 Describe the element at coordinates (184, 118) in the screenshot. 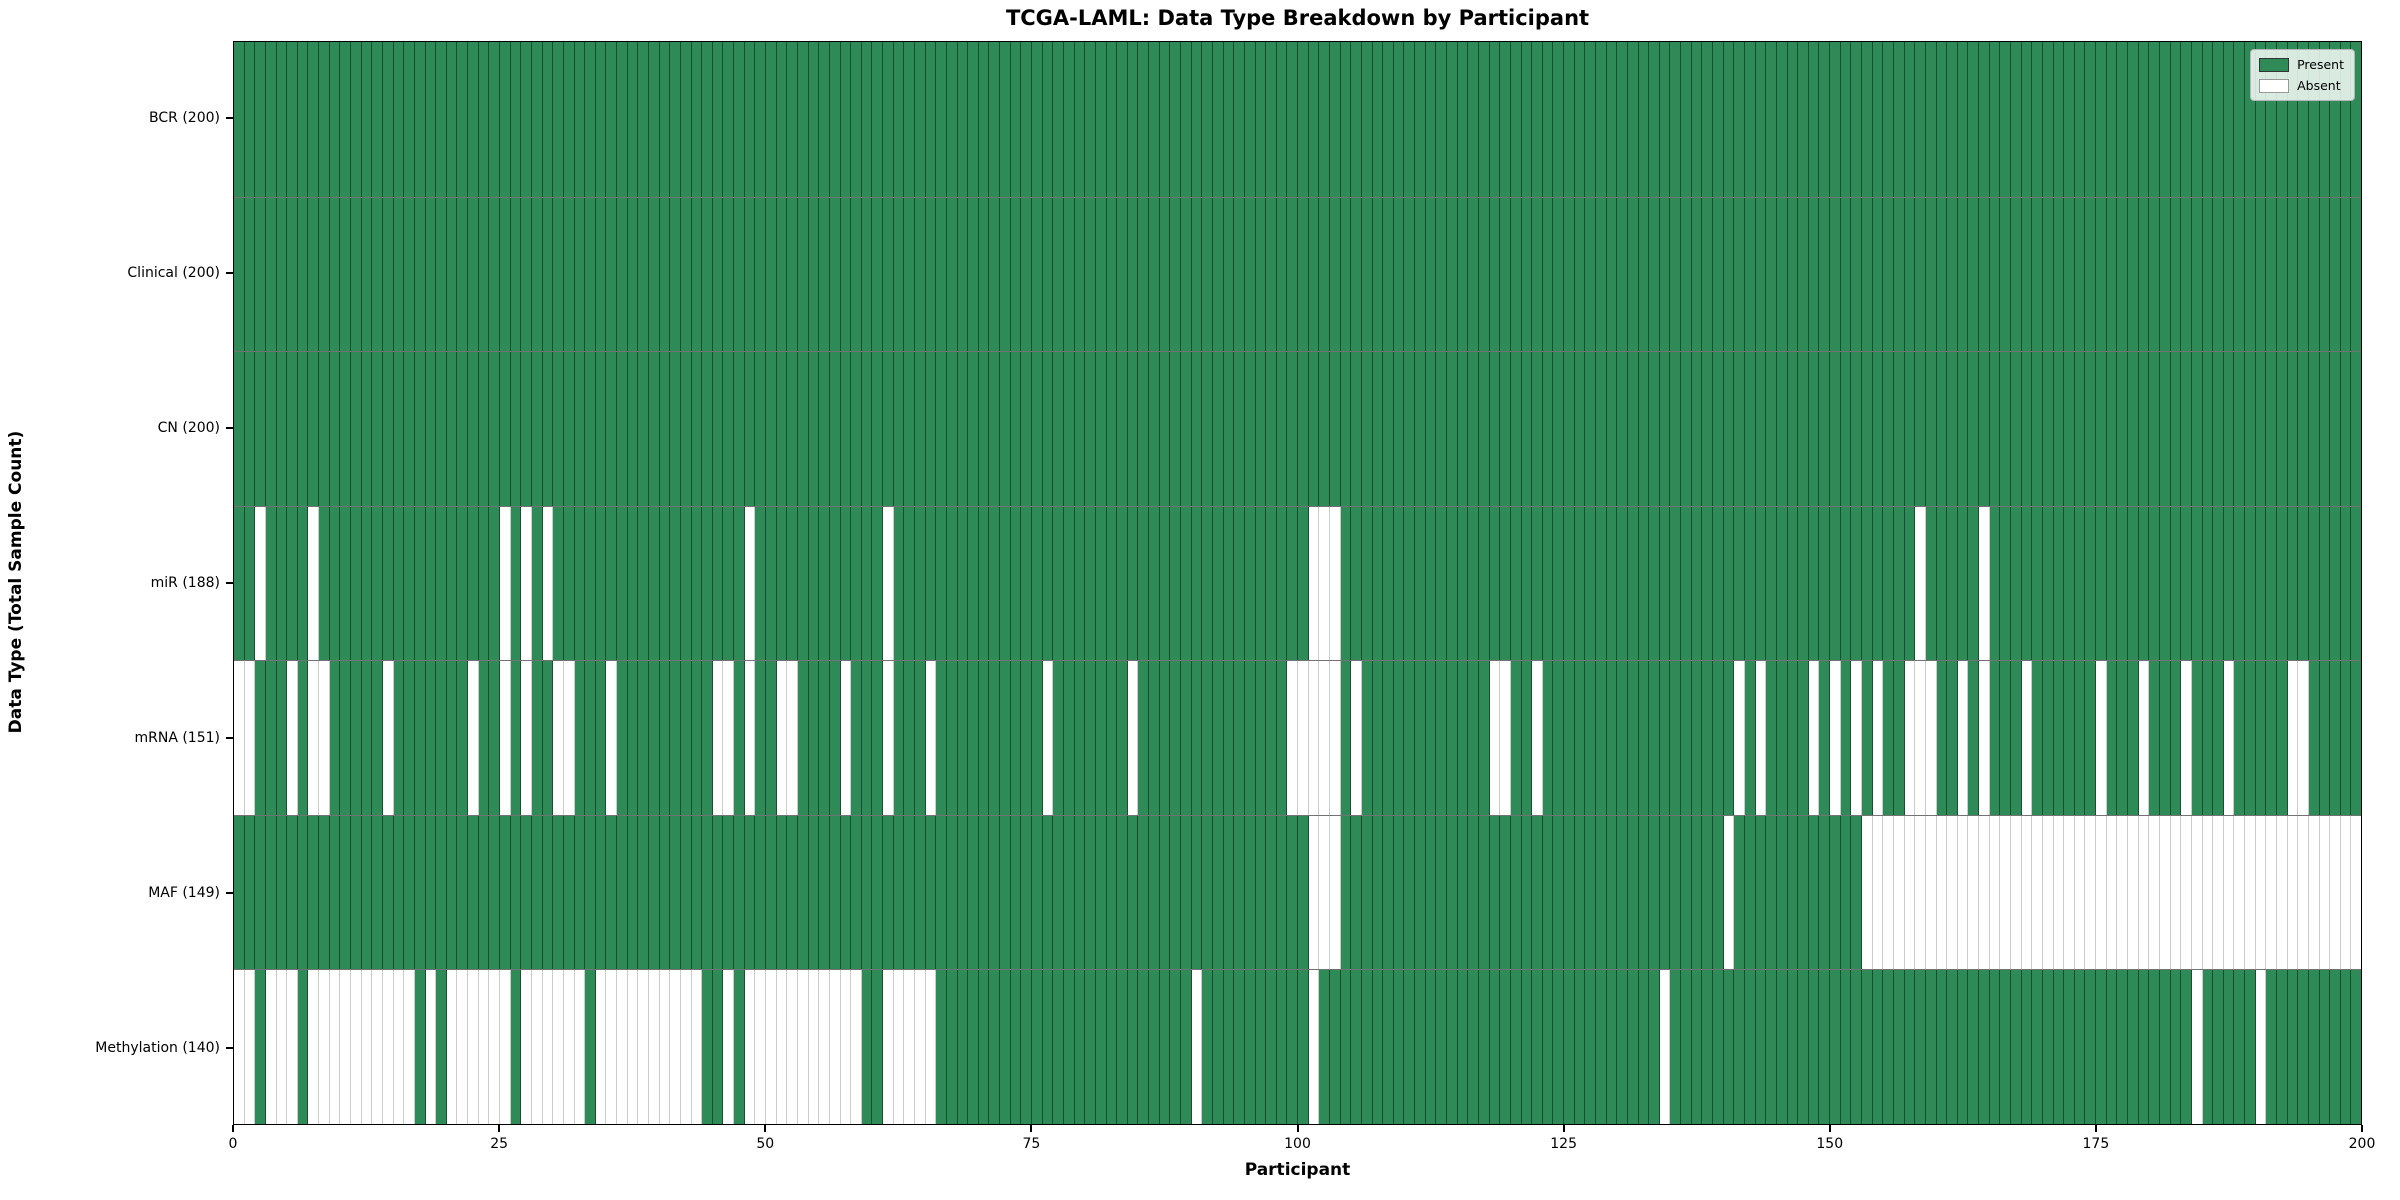

I see `y-tick-label-BCR: BCR (200)` at that location.